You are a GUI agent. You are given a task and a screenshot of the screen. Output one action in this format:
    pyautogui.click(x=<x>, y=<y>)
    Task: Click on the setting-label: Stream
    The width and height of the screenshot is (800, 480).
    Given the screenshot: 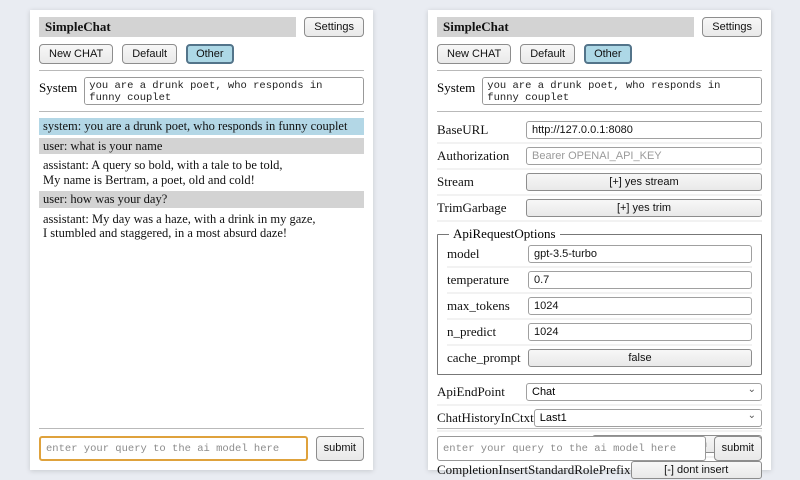 What is the action you would take?
    pyautogui.click(x=455, y=182)
    